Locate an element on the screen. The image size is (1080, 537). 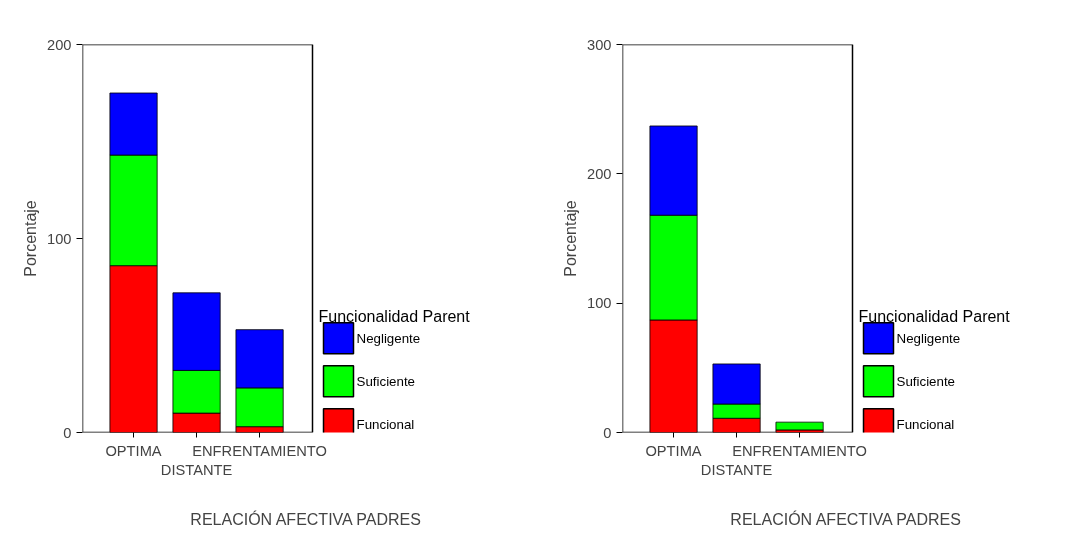
y-tick-label: 300 is located at coordinates (599, 44).